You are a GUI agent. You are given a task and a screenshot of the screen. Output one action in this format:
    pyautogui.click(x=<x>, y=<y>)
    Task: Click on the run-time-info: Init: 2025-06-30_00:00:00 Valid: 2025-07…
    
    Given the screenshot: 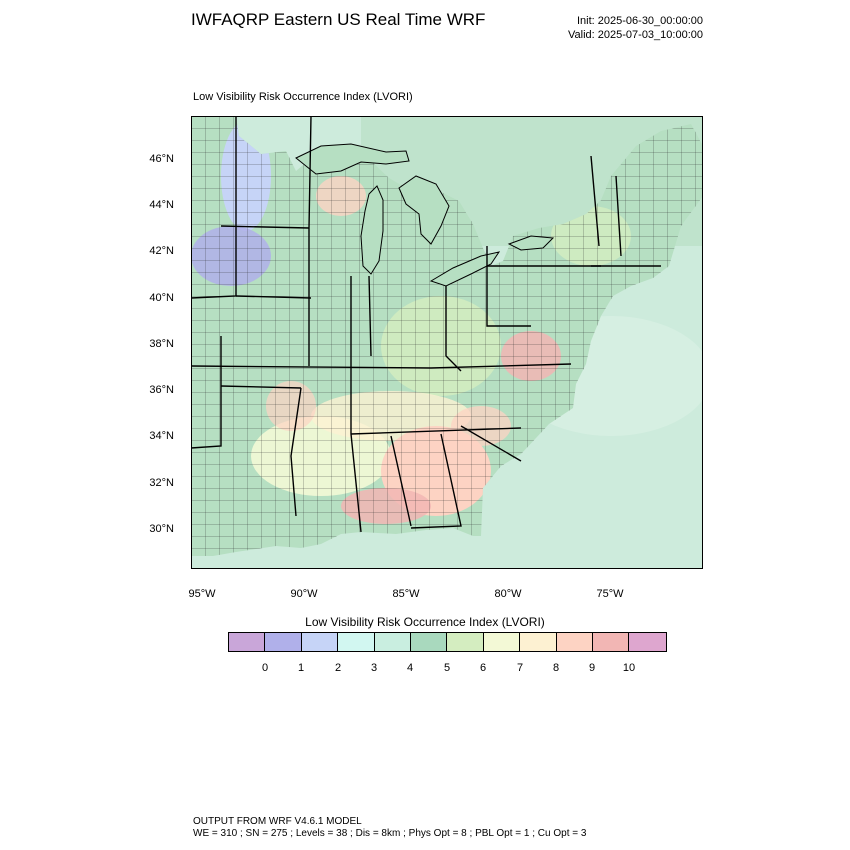 What is the action you would take?
    pyautogui.click(x=635, y=28)
    